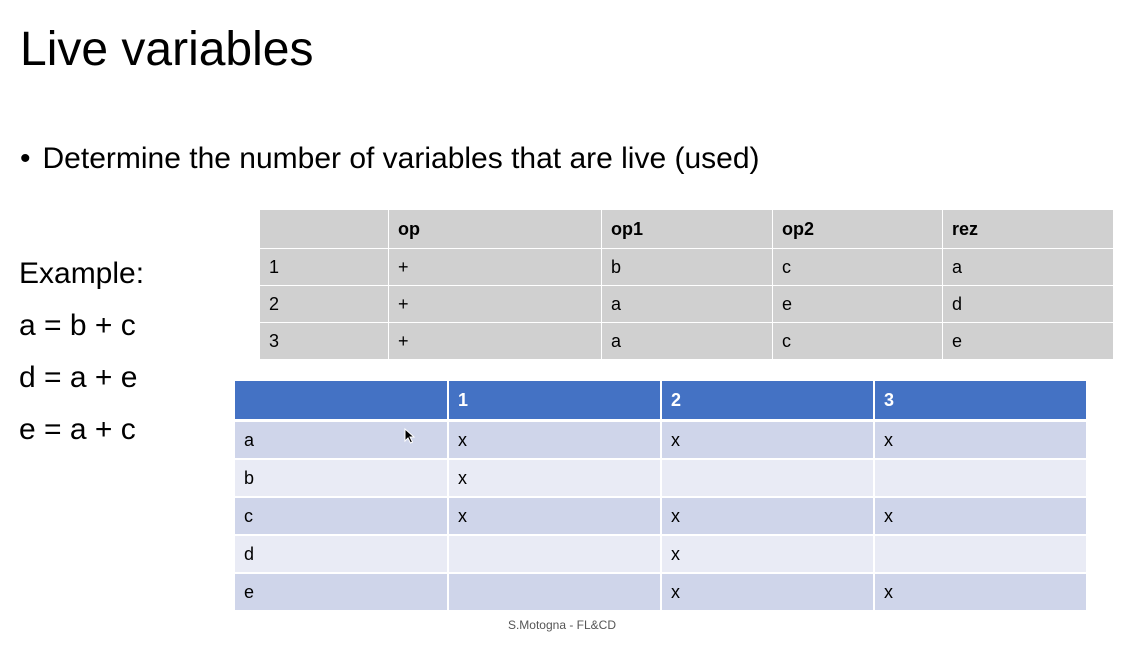 The image size is (1144, 646). I want to click on live-header-cell, so click(342, 401).